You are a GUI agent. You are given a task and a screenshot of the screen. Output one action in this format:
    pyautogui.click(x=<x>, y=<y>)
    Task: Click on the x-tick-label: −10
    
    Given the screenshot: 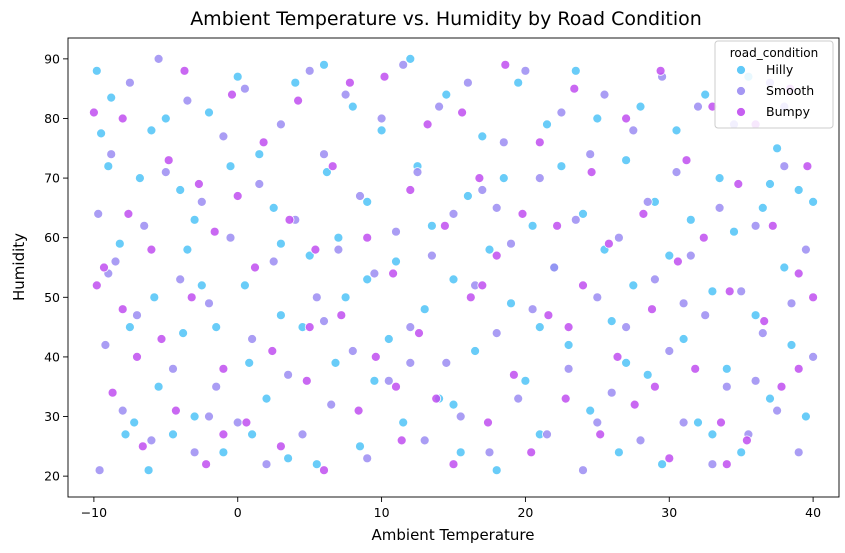 What is the action you would take?
    pyautogui.click(x=94, y=512)
    